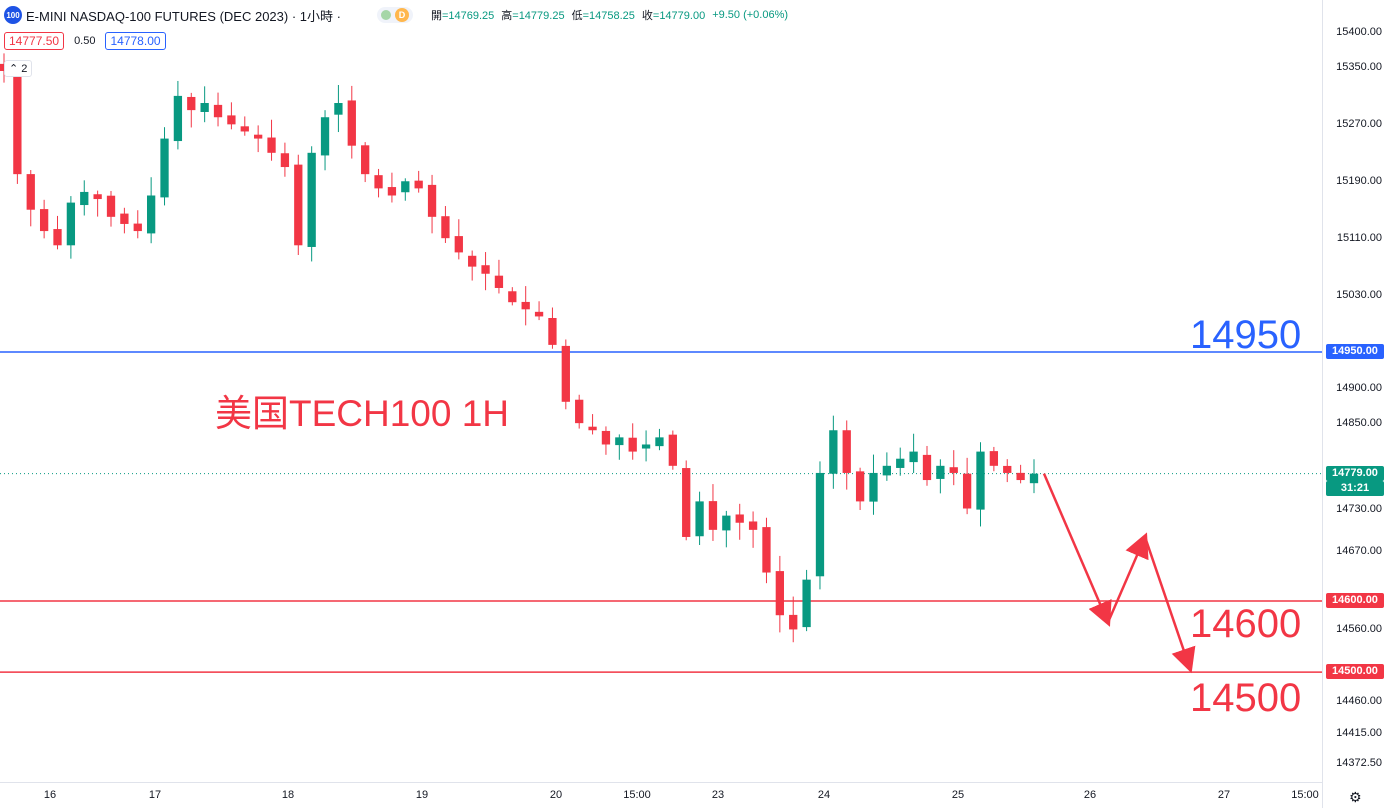  Describe the element at coordinates (1359, 67) in the screenshot. I see `price-tick-label: 15350.00` at that location.